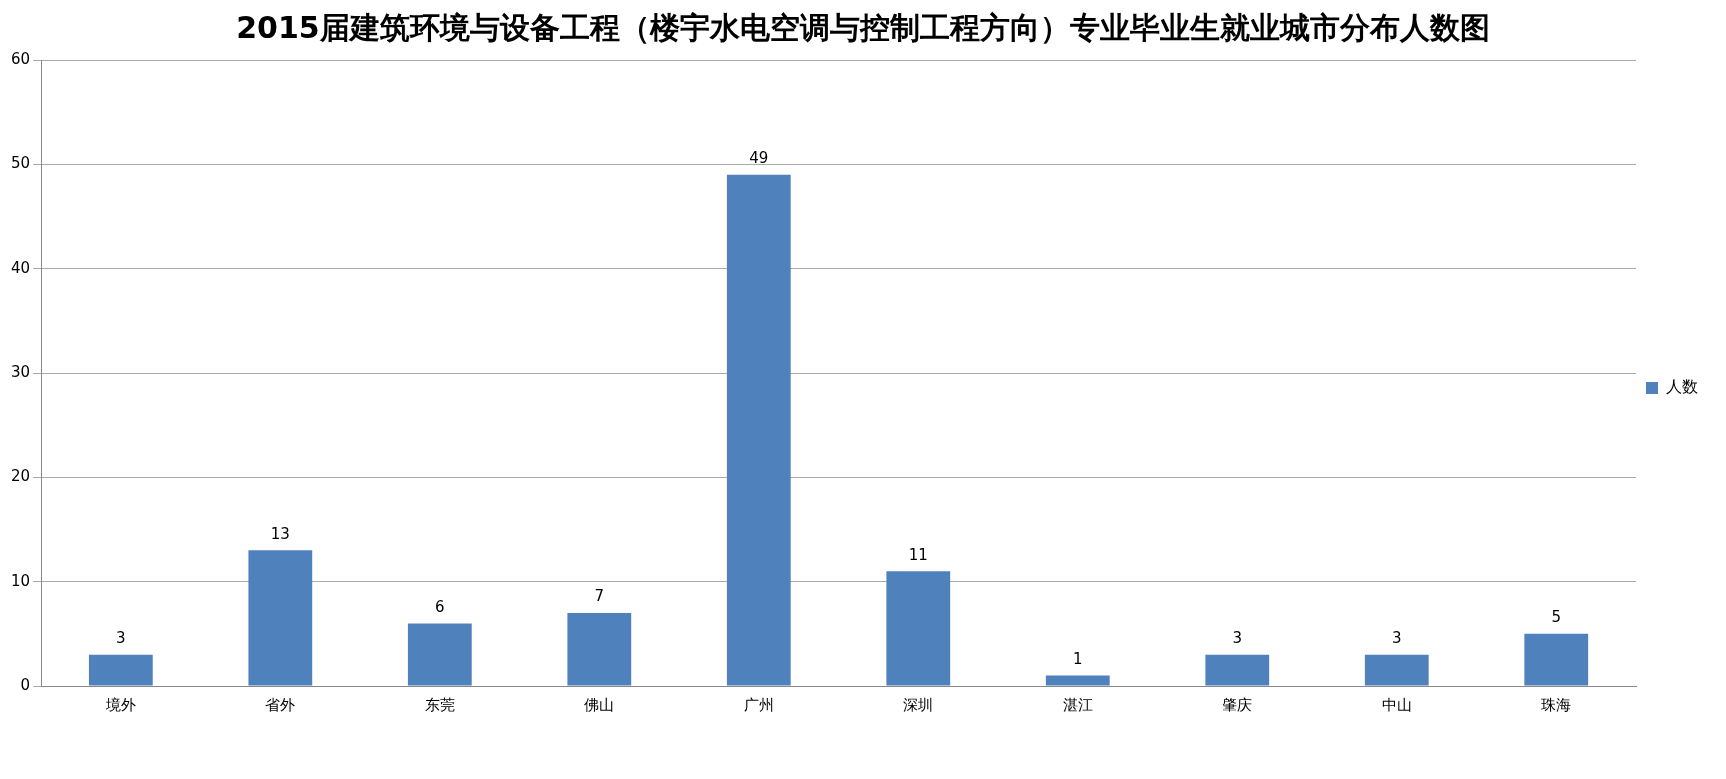 This screenshot has width=1726, height=779. I want to click on x-tick-label: 佛山, so click(599, 704).